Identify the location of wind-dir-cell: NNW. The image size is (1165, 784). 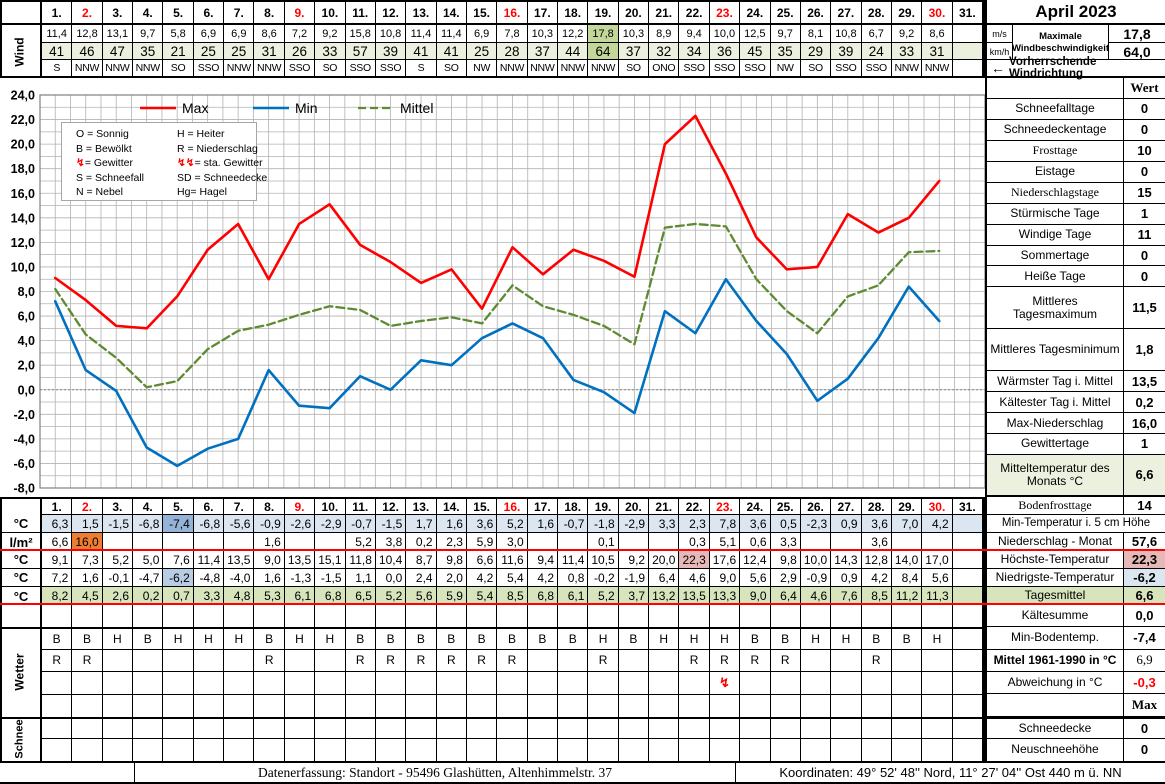
(148, 68).